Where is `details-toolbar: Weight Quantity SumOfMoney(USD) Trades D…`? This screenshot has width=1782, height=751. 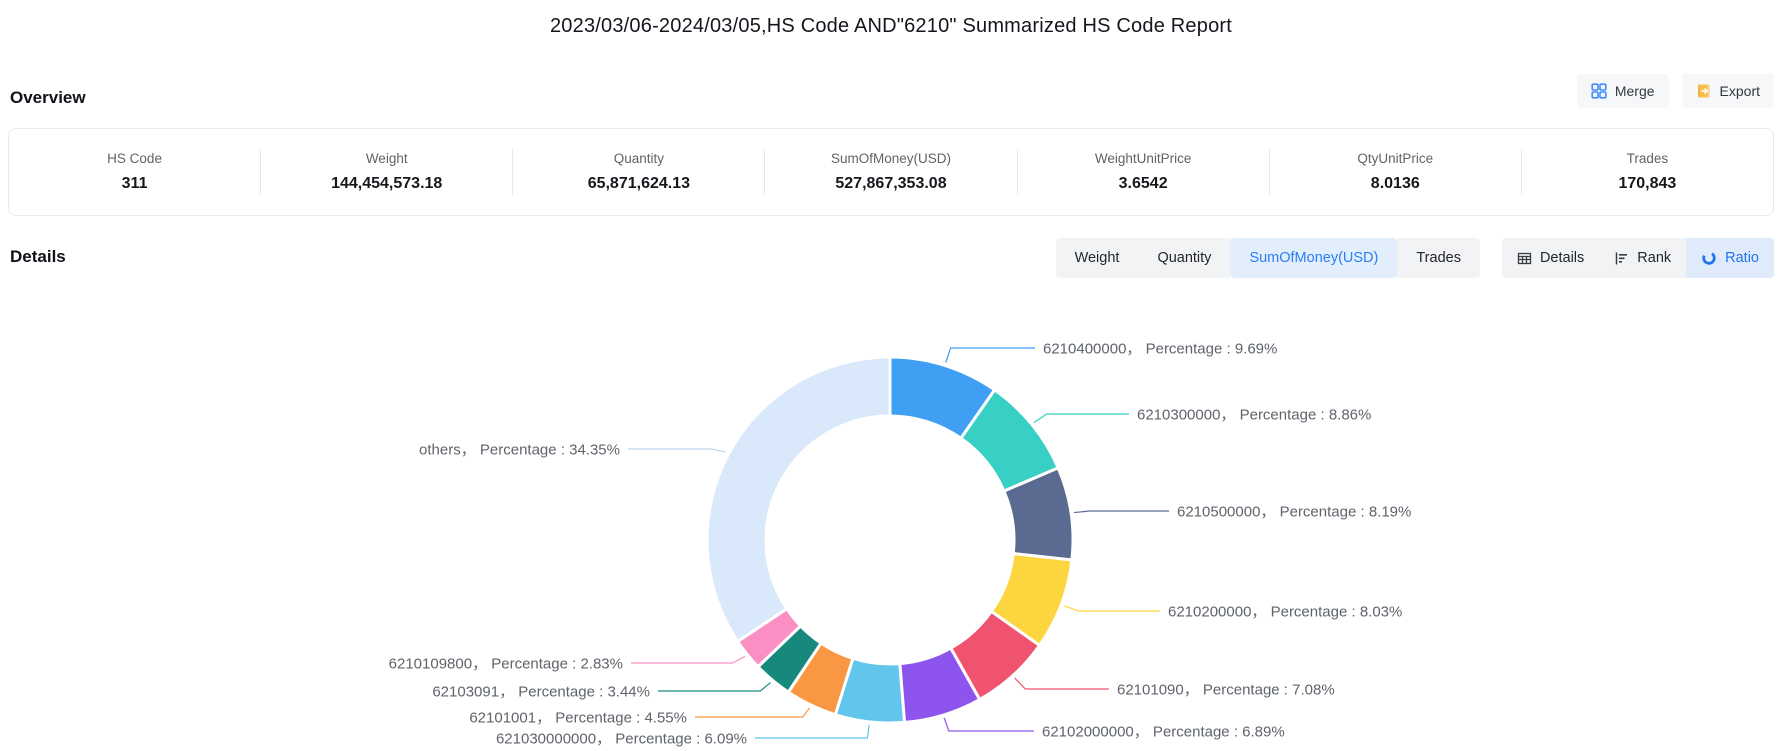
details-toolbar: Weight Quantity SumOfMoney(USD) Trades D… is located at coordinates (1414, 258).